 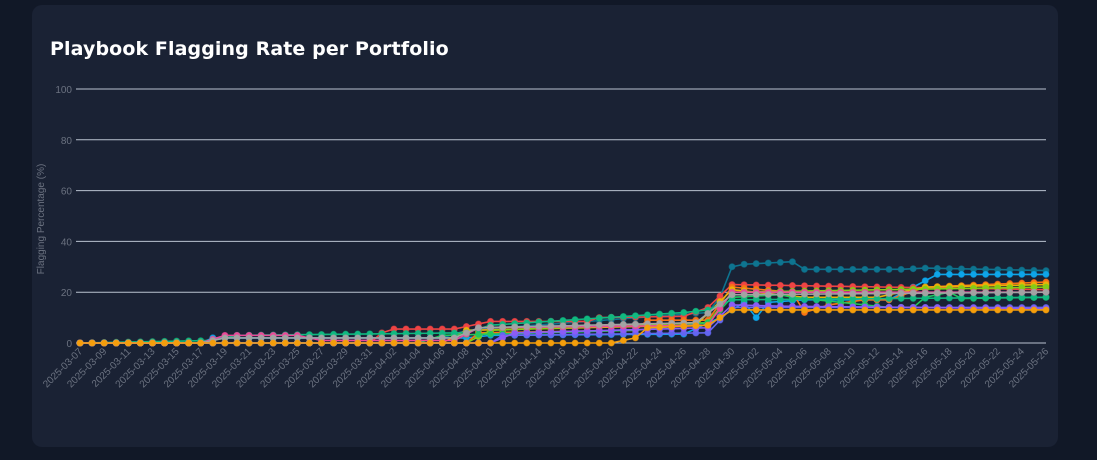 I want to click on y-tick-label: 80, so click(x=67, y=141).